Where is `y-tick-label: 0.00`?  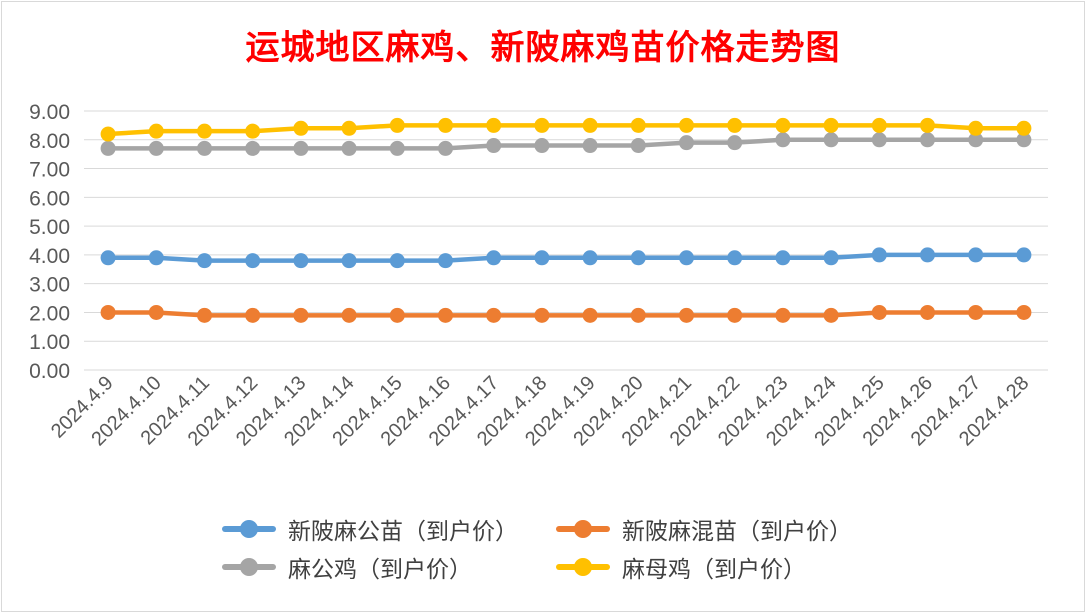 y-tick-label: 0.00 is located at coordinates (49, 371).